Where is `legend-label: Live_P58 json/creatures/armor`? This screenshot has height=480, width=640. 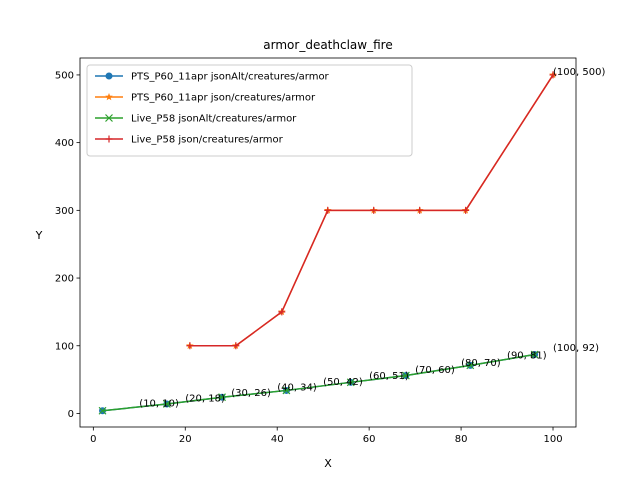 legend-label: Live_P58 json/creatures/armor is located at coordinates (207, 140).